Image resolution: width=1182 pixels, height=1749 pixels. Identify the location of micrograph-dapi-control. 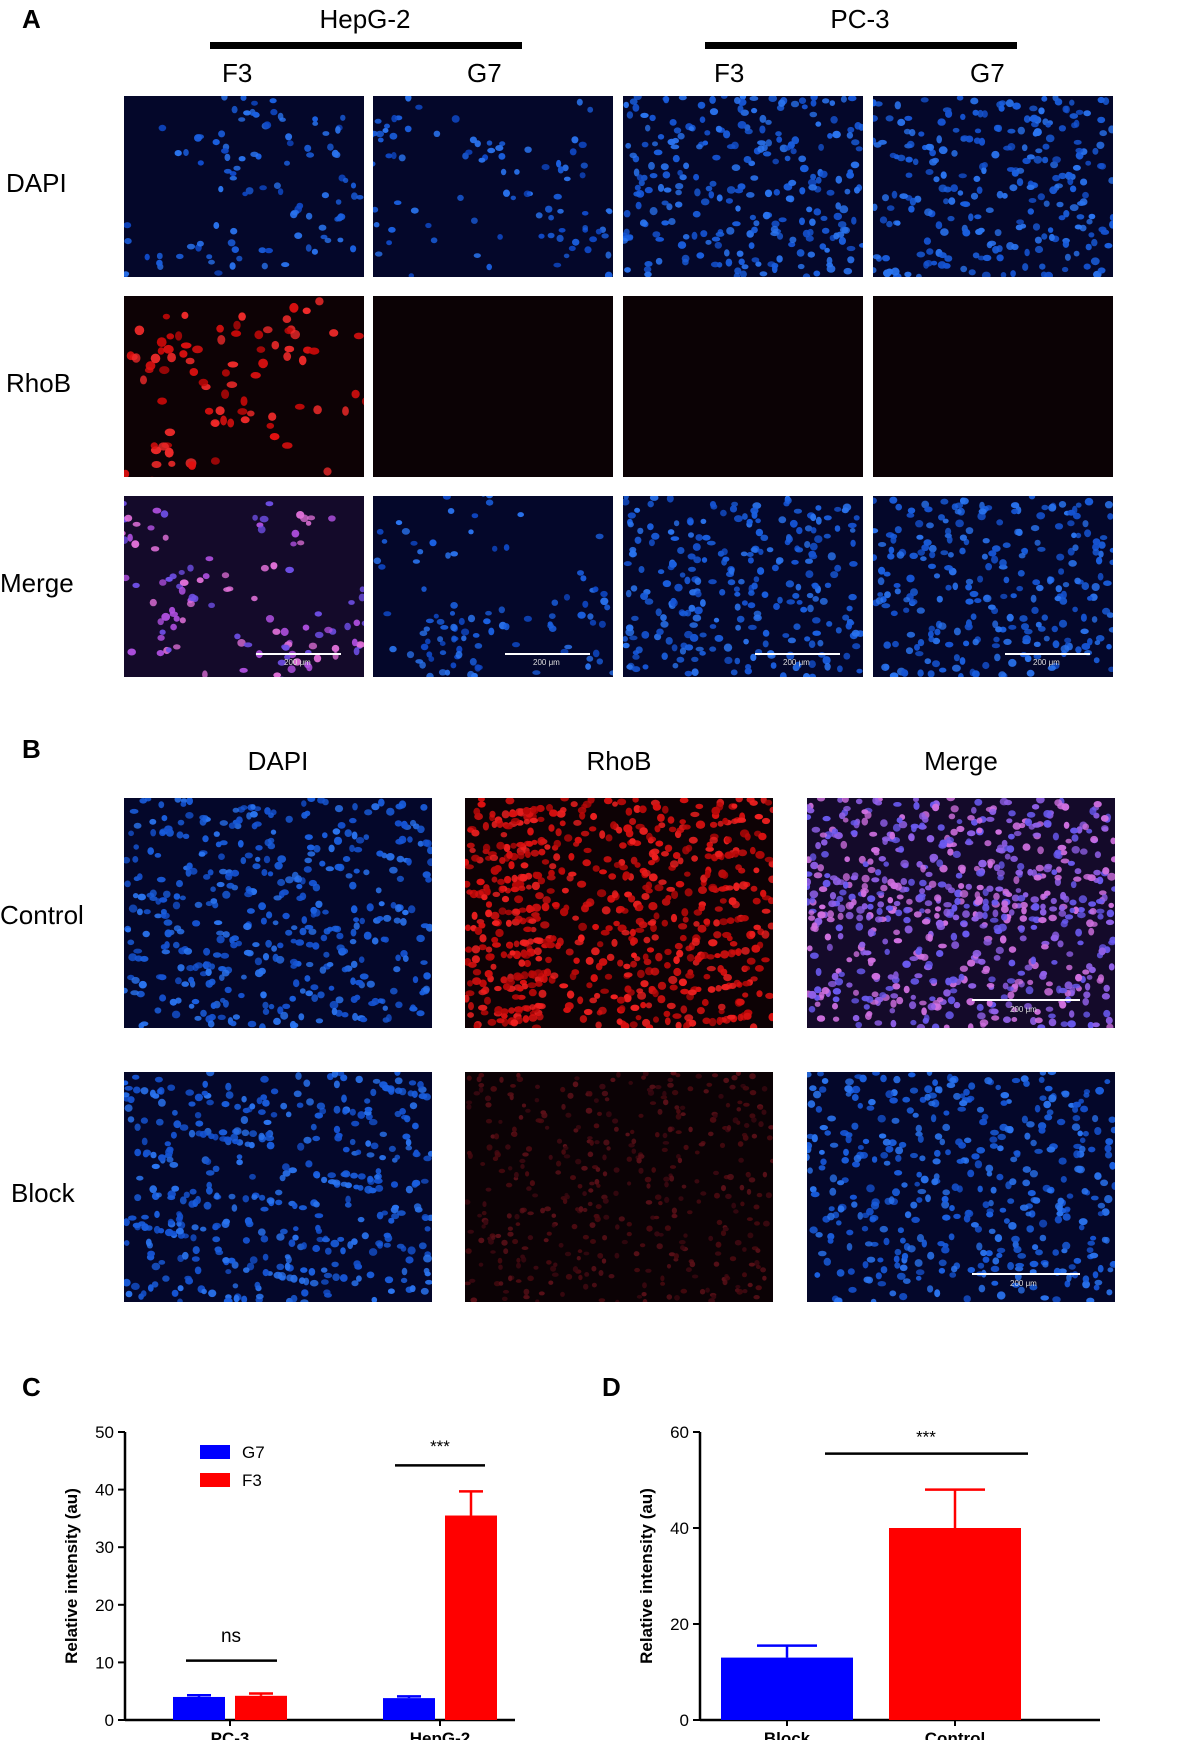
(278, 913).